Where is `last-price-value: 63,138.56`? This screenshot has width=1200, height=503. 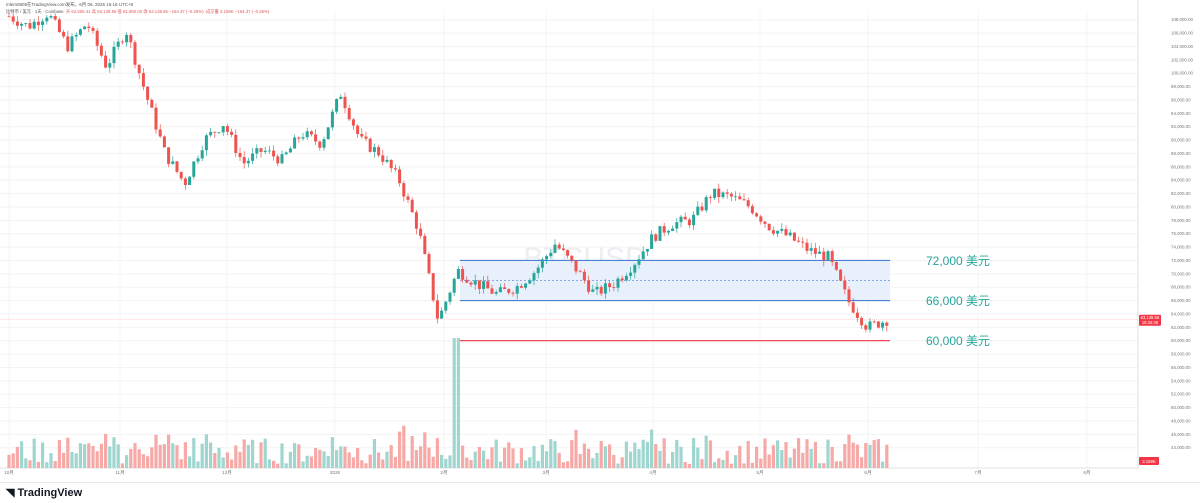 last-price-value: 63,138.56 is located at coordinates (1150, 317).